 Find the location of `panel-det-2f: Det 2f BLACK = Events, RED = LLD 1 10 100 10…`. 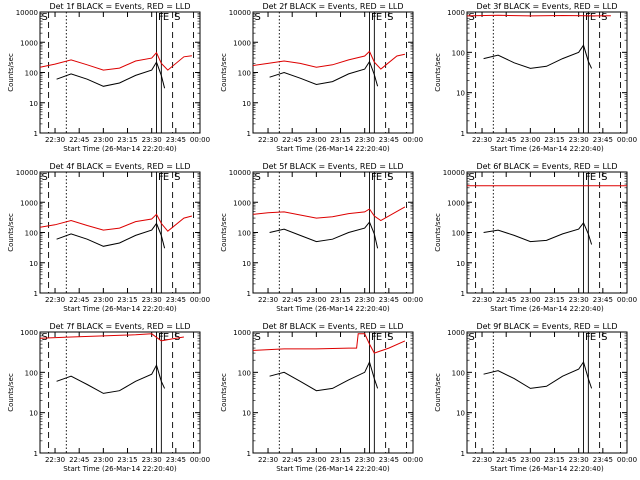

panel-det-2f: Det 2f BLACK = Events, RED = LLD 1 10 100 10… is located at coordinates (321, 77).